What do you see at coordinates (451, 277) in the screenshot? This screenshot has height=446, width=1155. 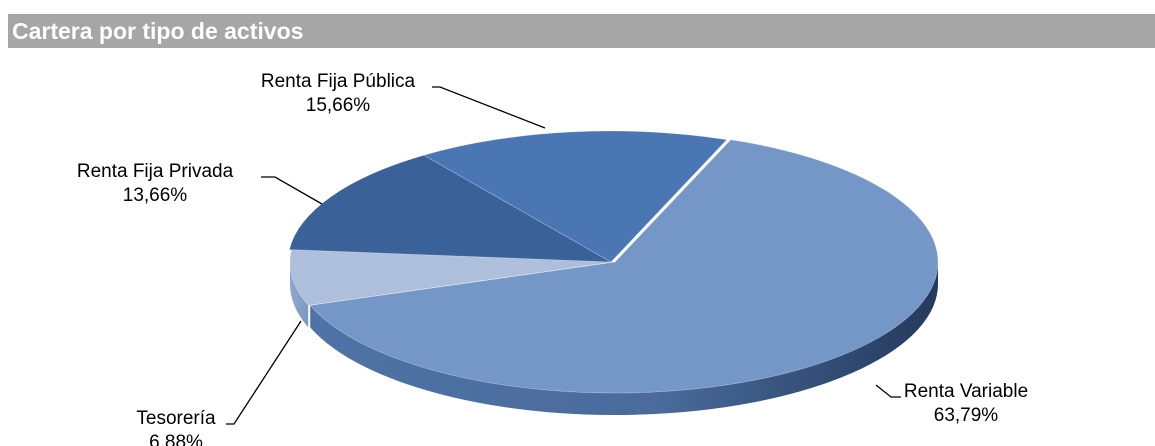 I see `pie-slice-tesoreria` at bounding box center [451, 277].